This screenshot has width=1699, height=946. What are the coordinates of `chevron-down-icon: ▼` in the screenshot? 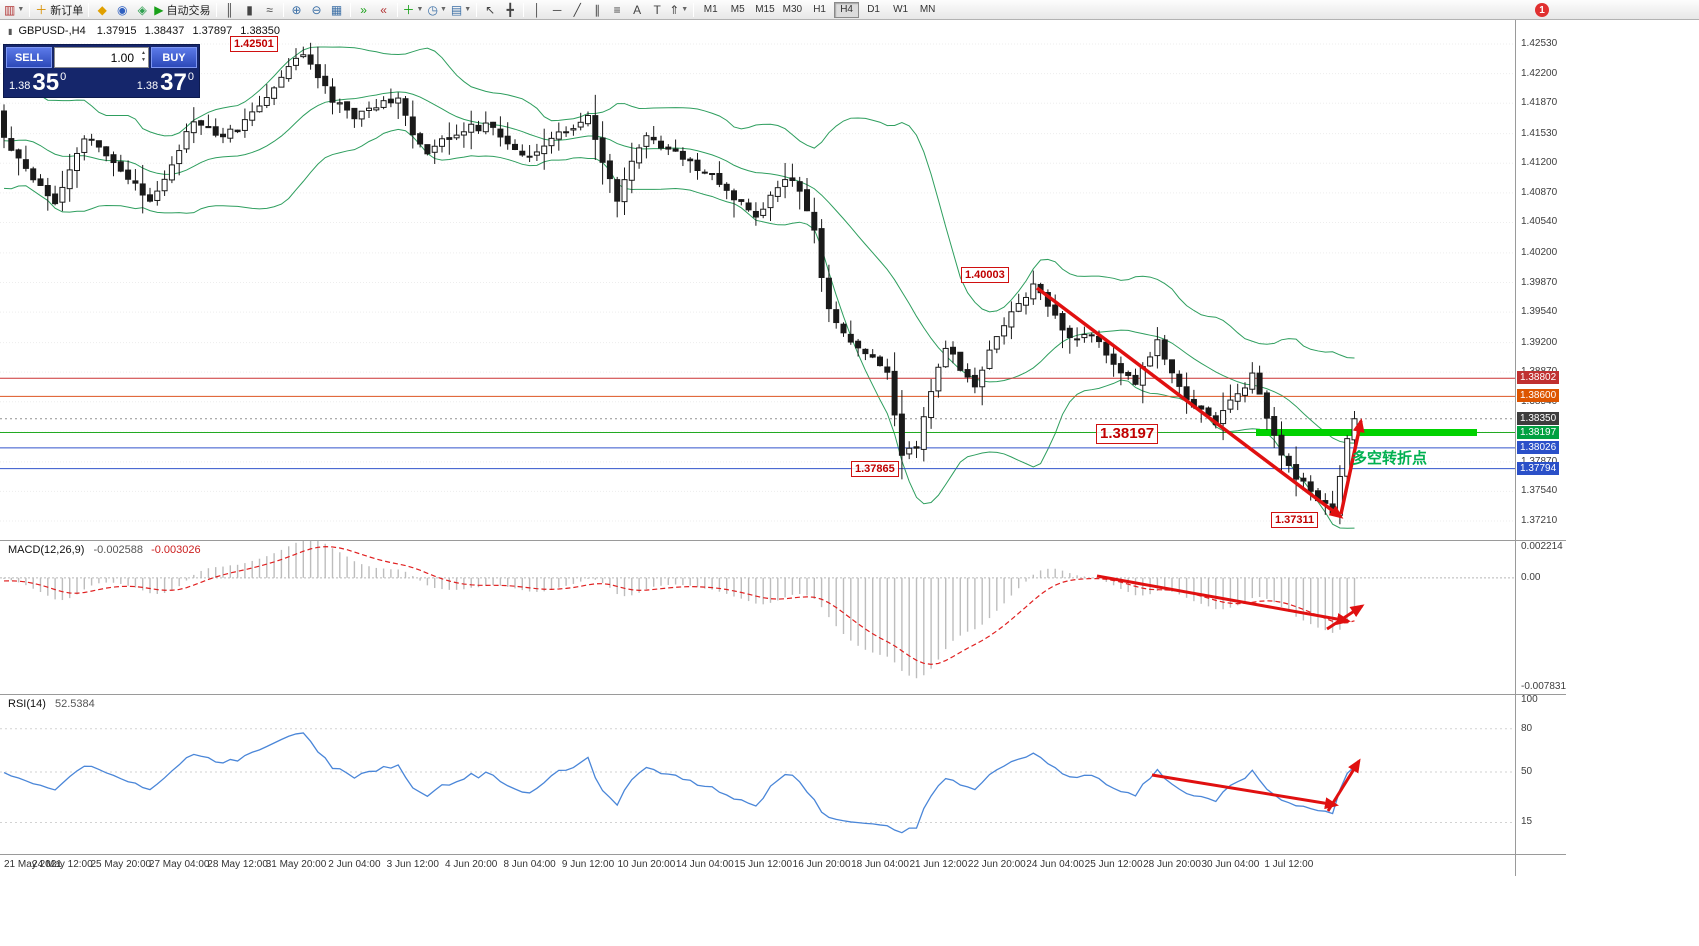 It's located at (21, 9).